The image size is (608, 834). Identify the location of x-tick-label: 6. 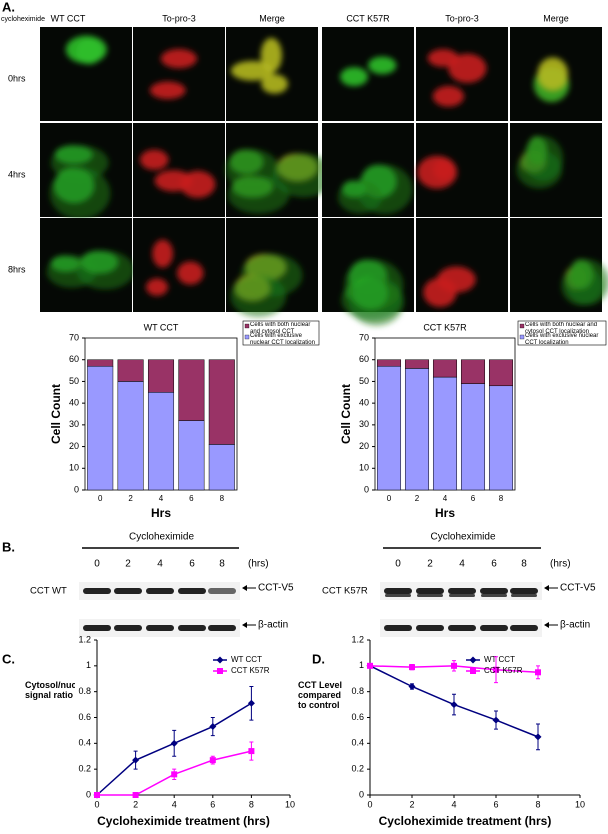
(212, 804).